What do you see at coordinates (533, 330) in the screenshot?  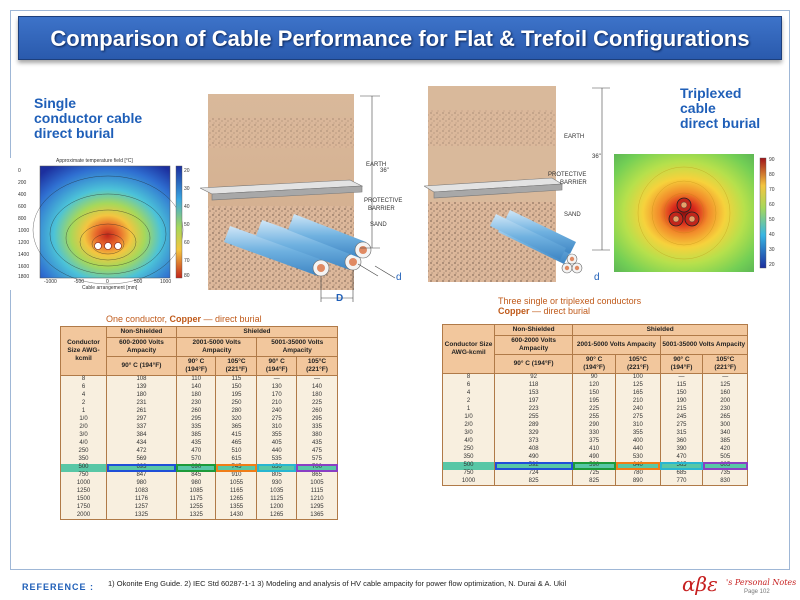 I see `col-non-shielded-header: Non-Shielded` at bounding box center [533, 330].